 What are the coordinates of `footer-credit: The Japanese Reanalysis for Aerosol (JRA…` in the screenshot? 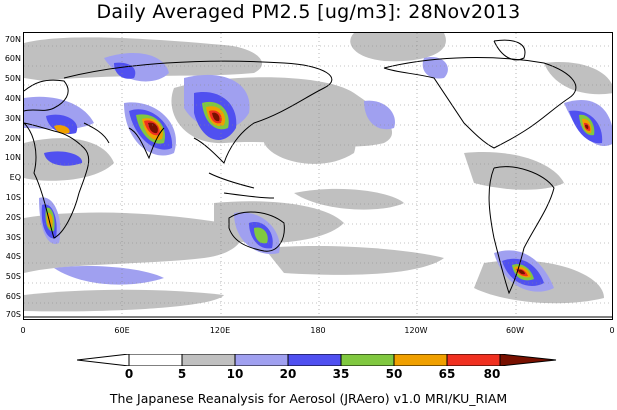 It's located at (308, 398).